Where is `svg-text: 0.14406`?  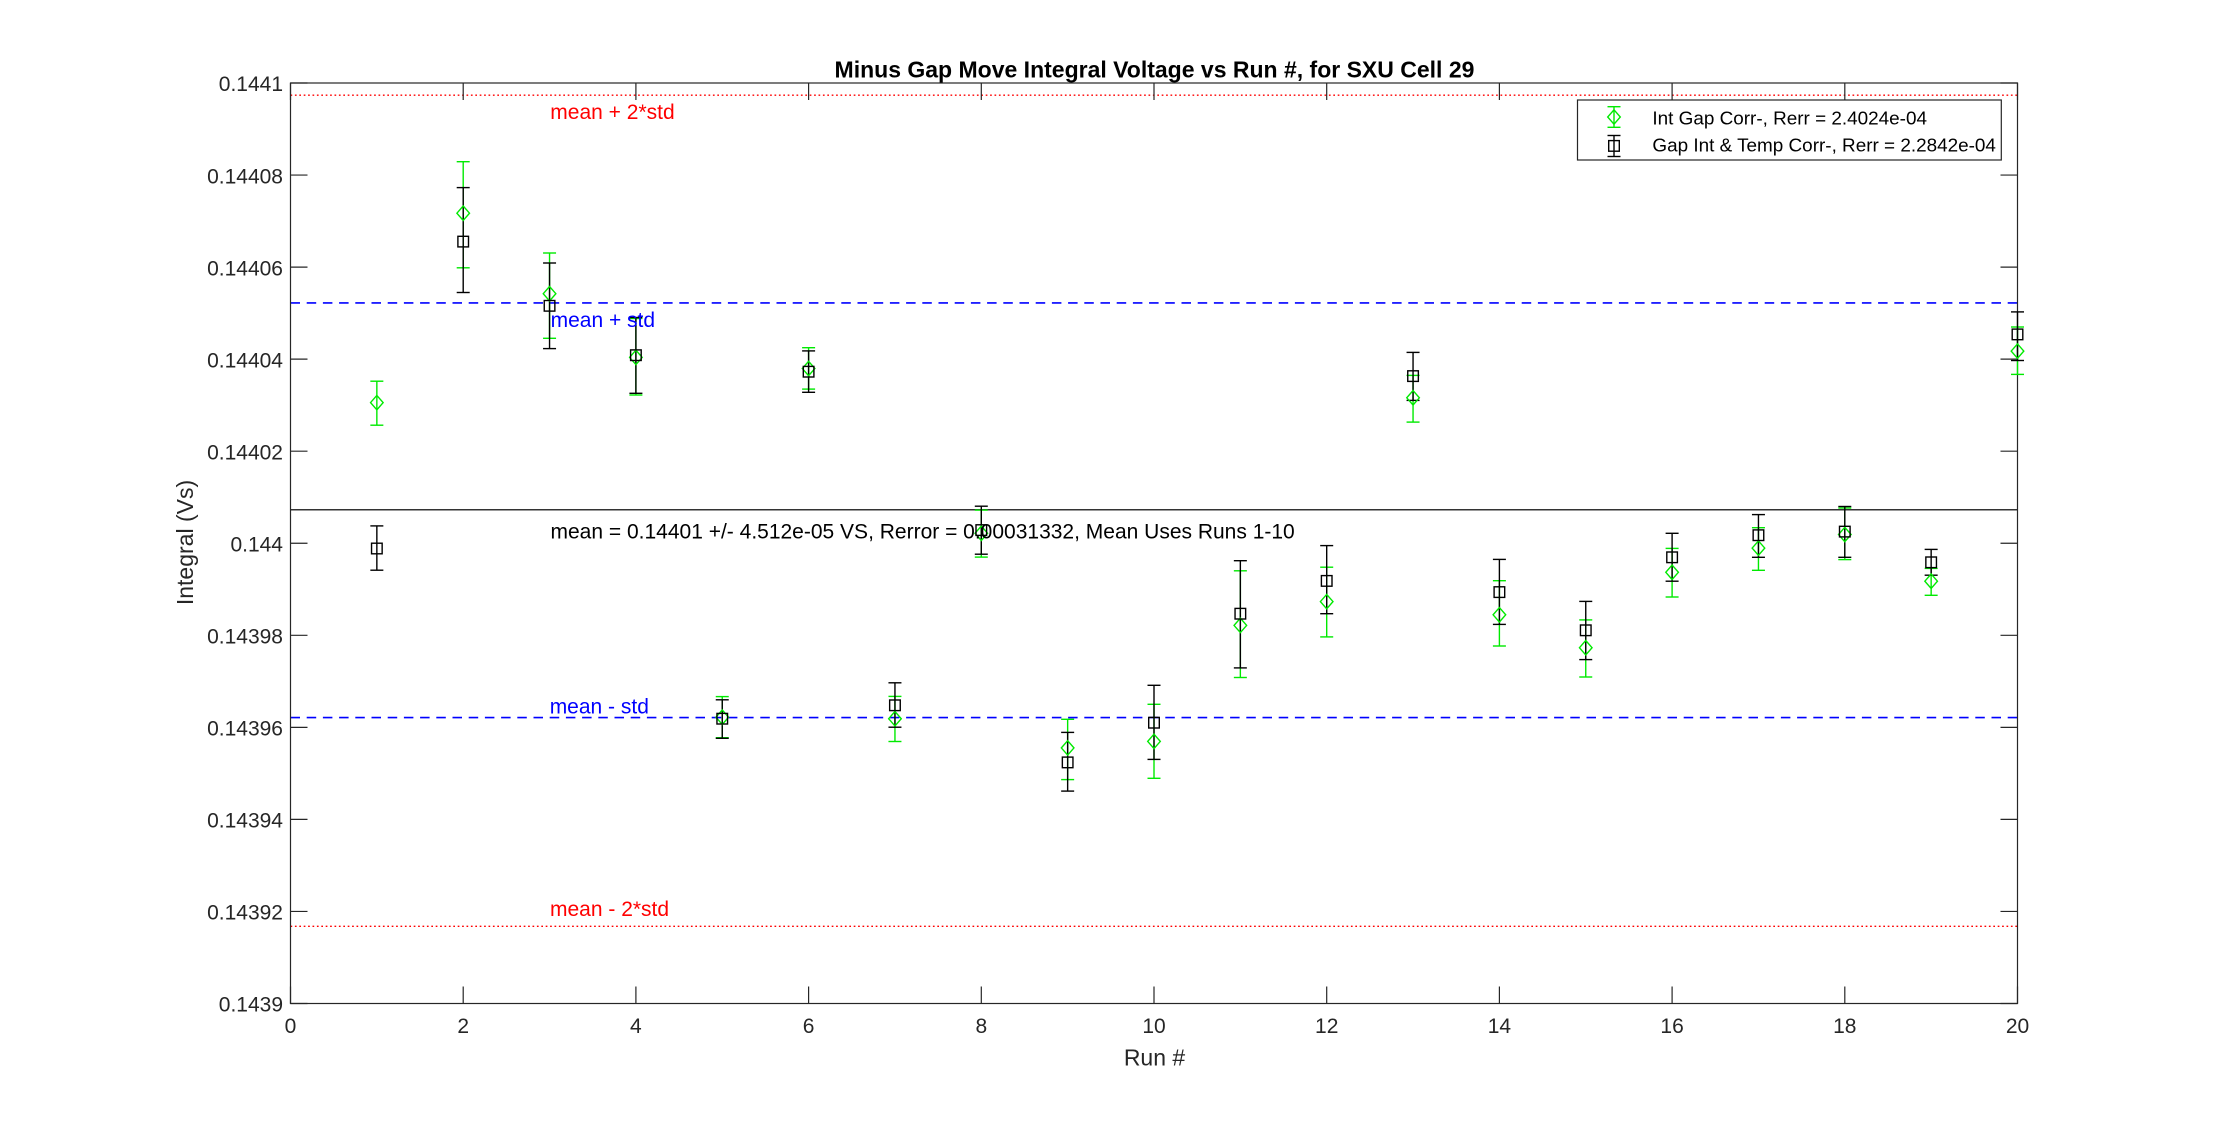 svg-text: 0.14406 is located at coordinates (245, 268).